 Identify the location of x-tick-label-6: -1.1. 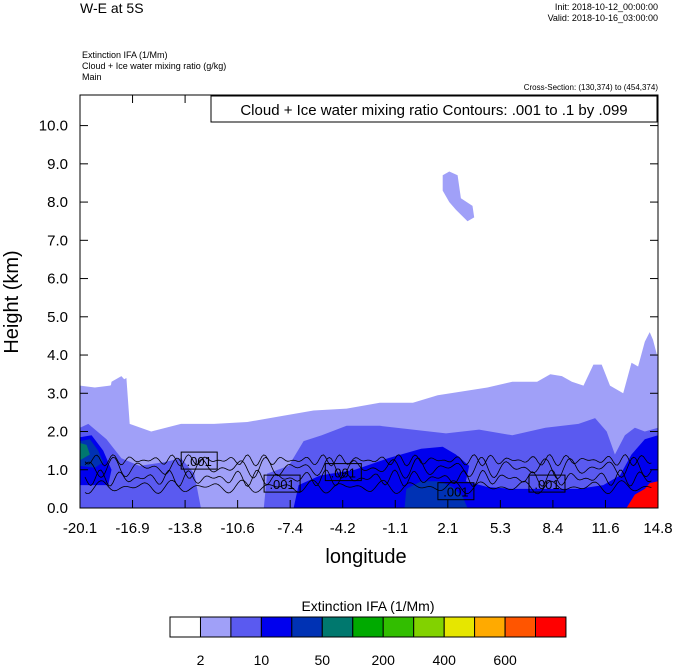
(395, 528).